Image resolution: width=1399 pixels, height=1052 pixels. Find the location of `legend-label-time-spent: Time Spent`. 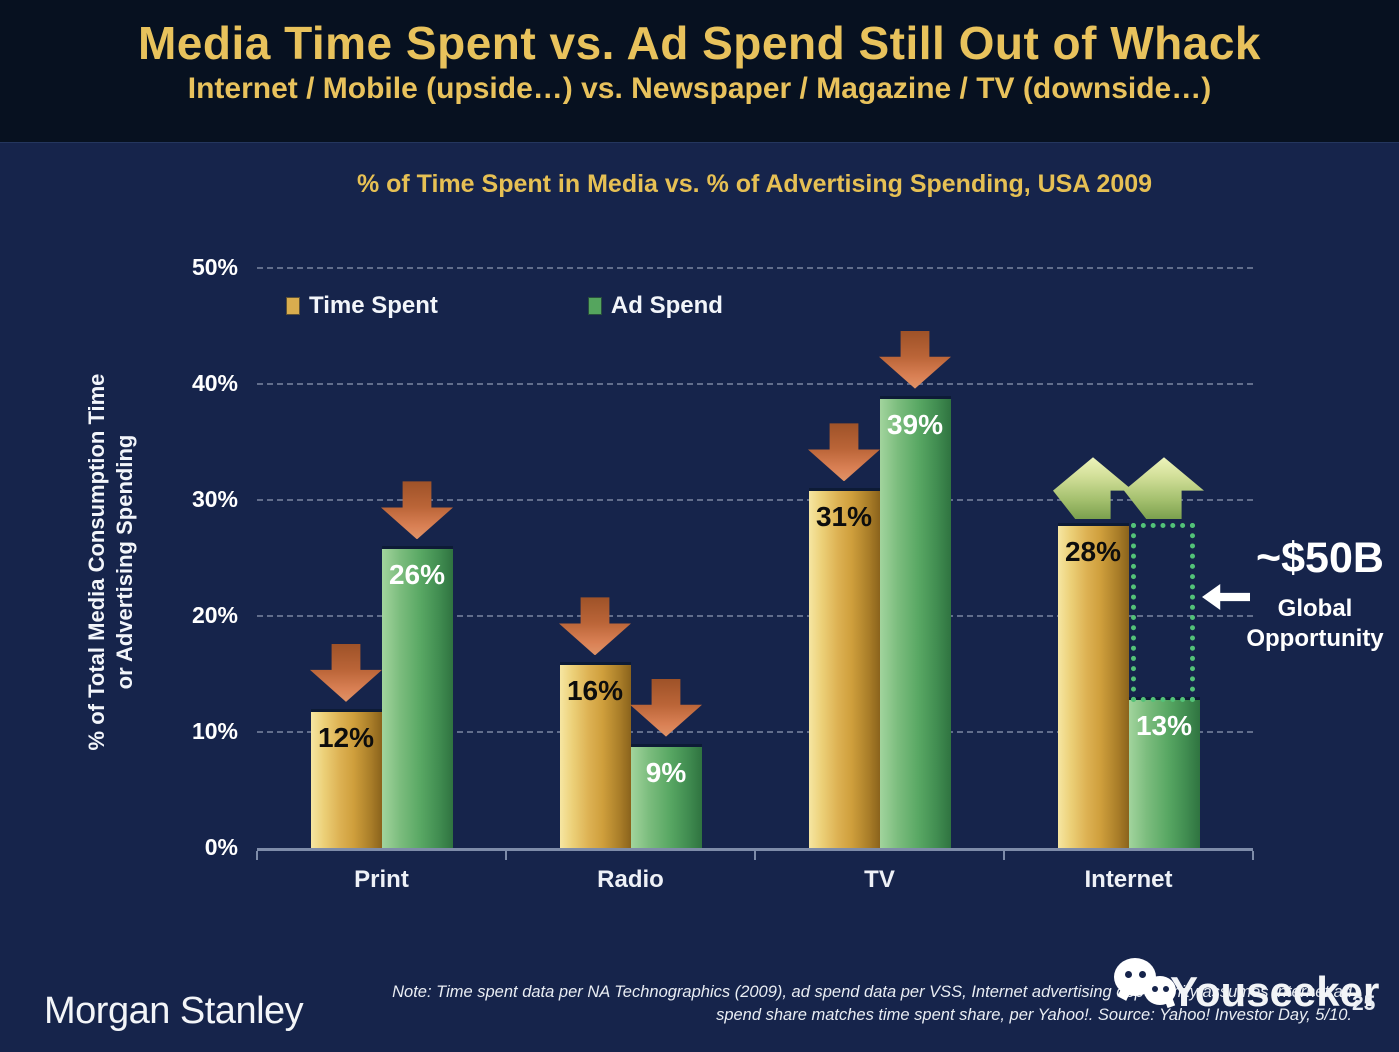

legend-label-time-spent: Time Spent is located at coordinates (373, 305).